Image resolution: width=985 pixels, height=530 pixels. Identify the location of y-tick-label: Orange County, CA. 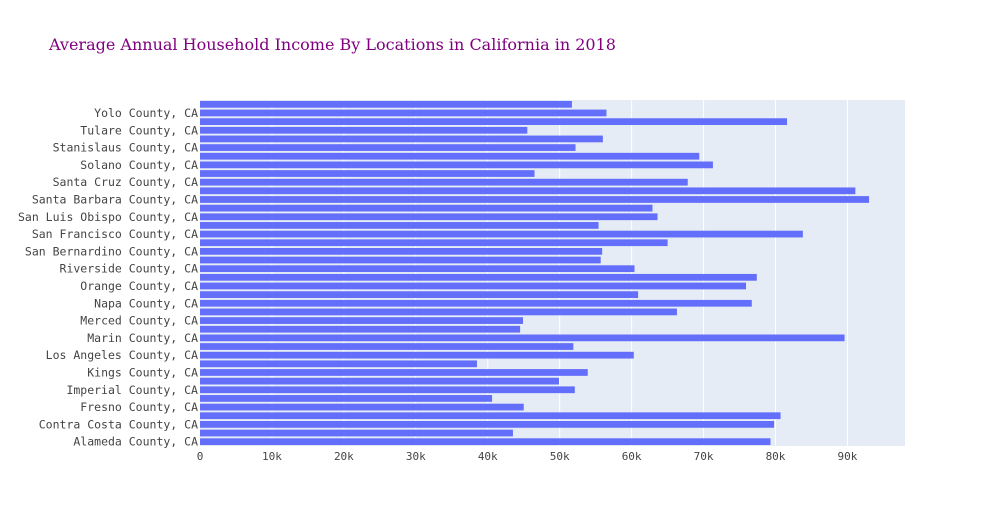
(139, 286).